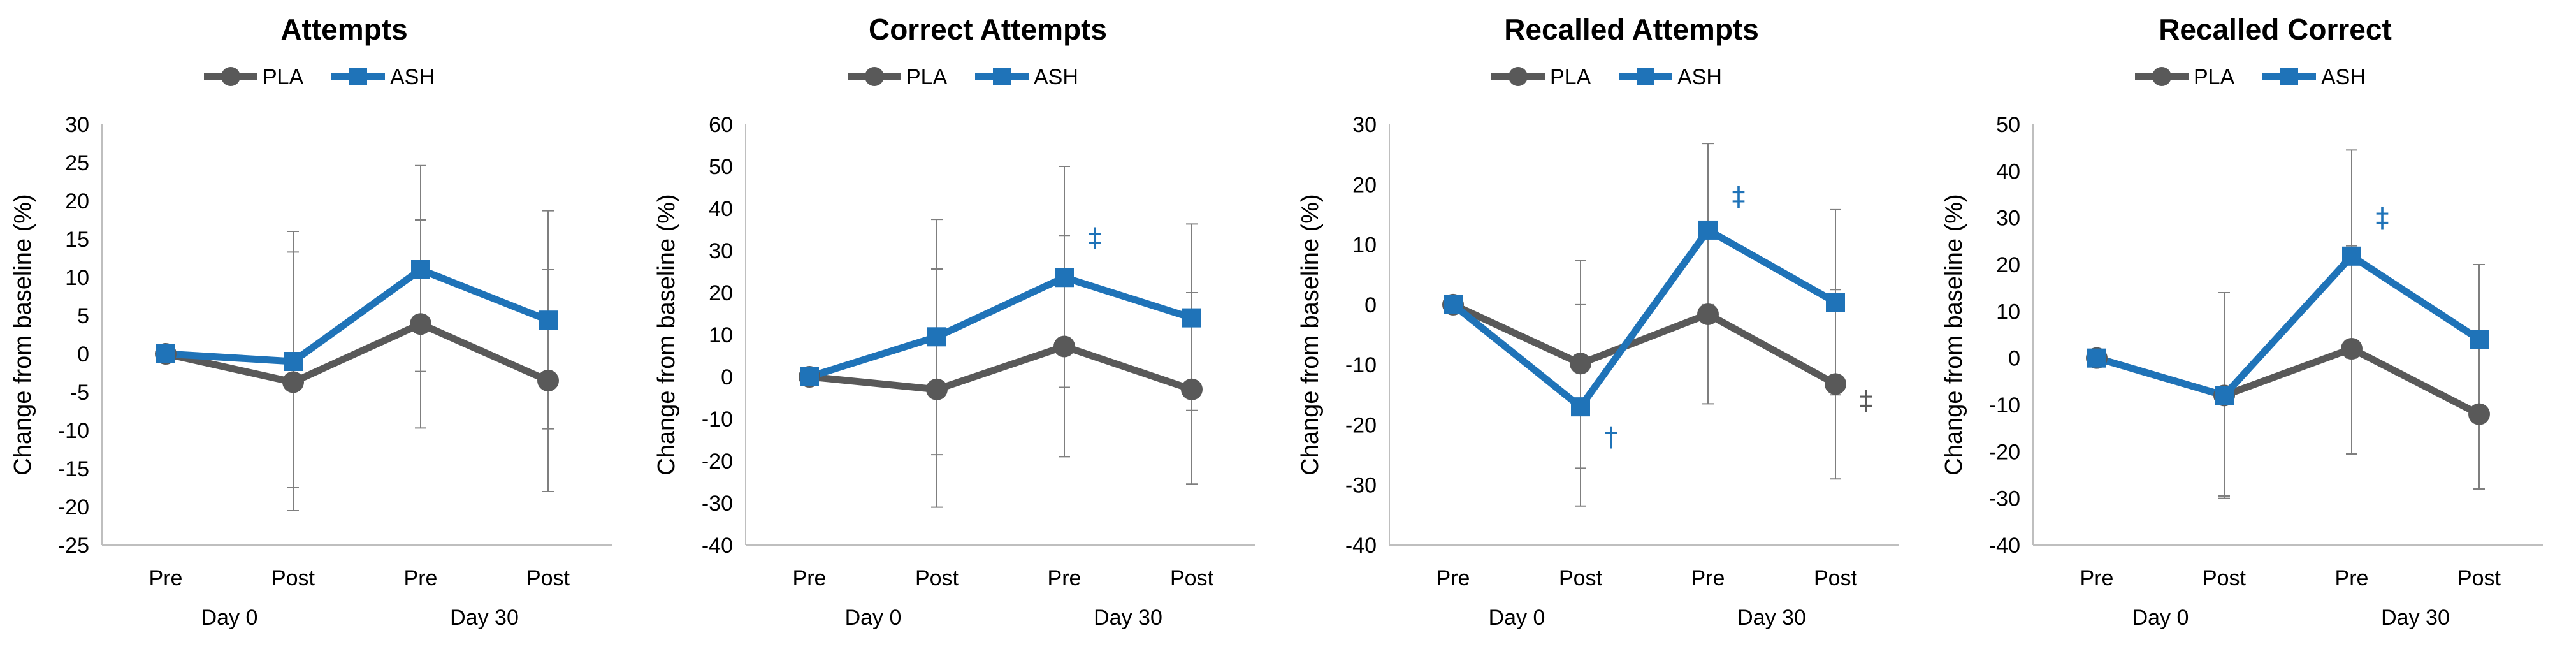 This screenshot has height=649, width=2576. What do you see at coordinates (77, 163) in the screenshot?
I see `y-tick-label: 25` at bounding box center [77, 163].